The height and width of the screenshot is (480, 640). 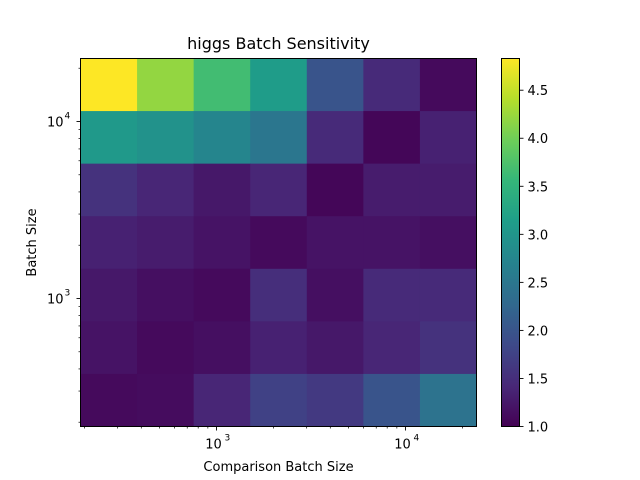 What do you see at coordinates (228, 439) in the screenshot?
I see `x-tick-exponent: 3` at bounding box center [228, 439].